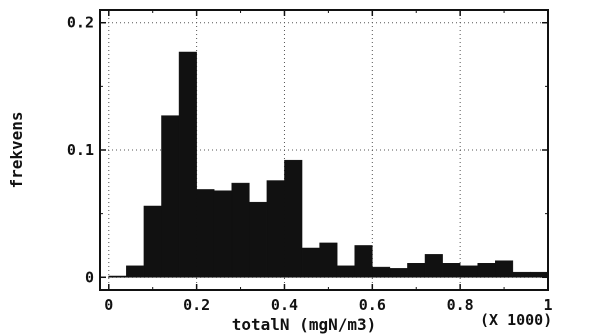 The width and height of the screenshot is (593, 334). I want to click on y-axis-label: frekvens, so click(16, 149).